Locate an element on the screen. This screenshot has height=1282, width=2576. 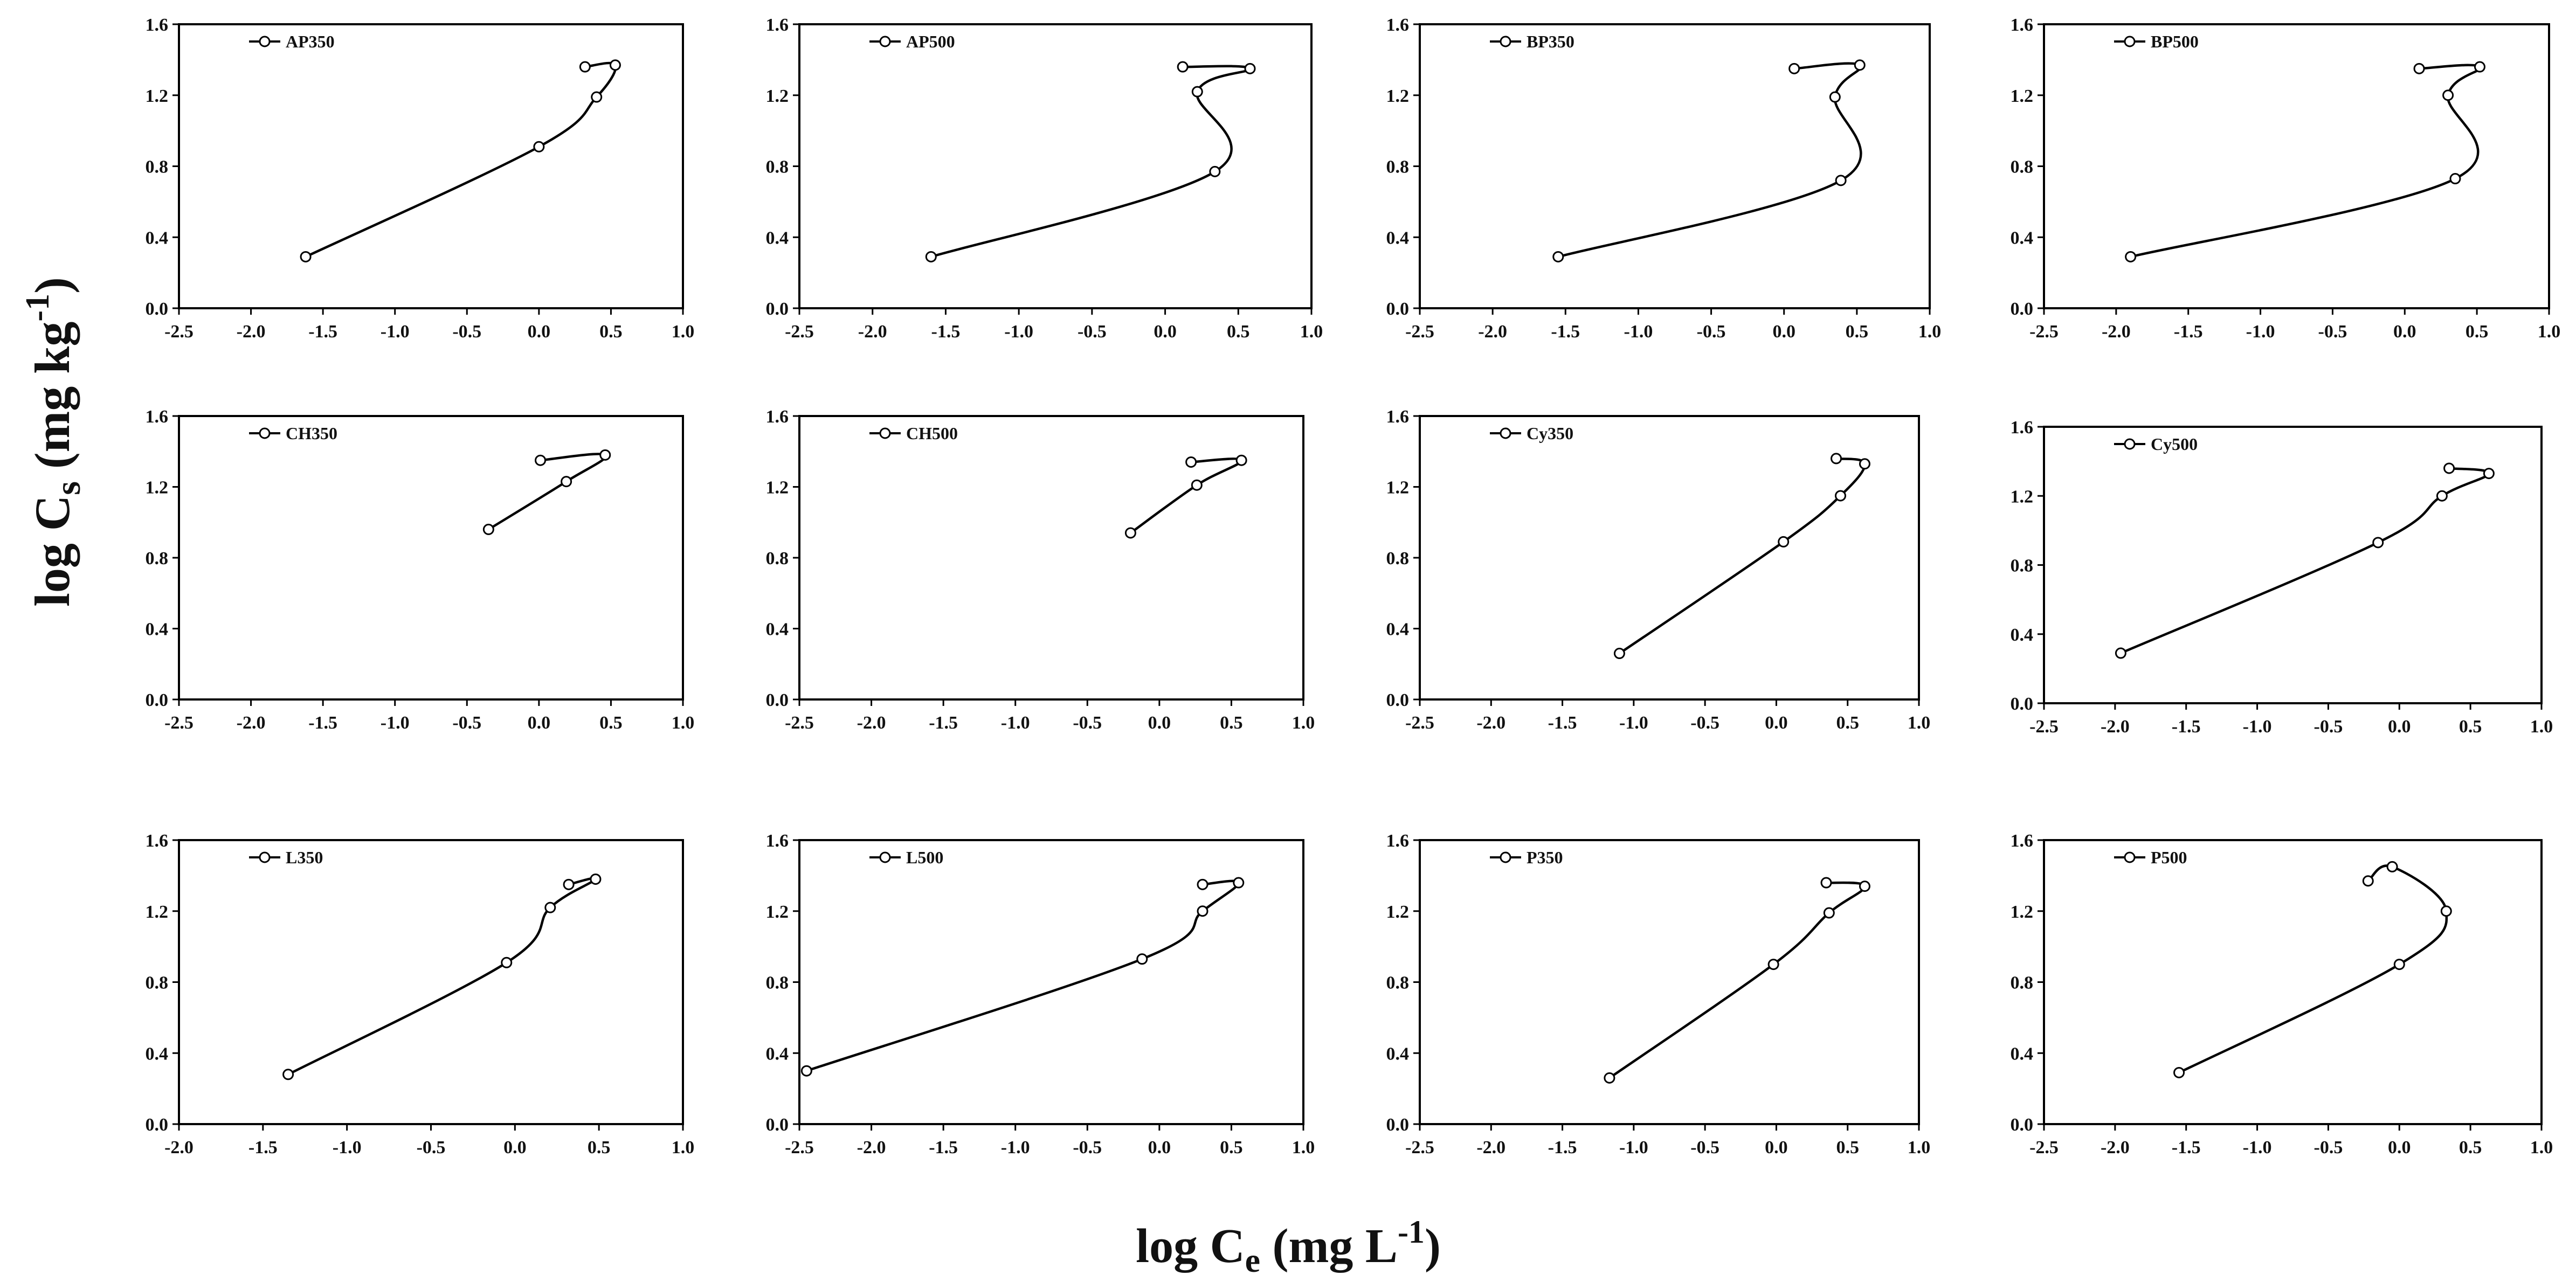
legend-label: P350 is located at coordinates (1545, 857).